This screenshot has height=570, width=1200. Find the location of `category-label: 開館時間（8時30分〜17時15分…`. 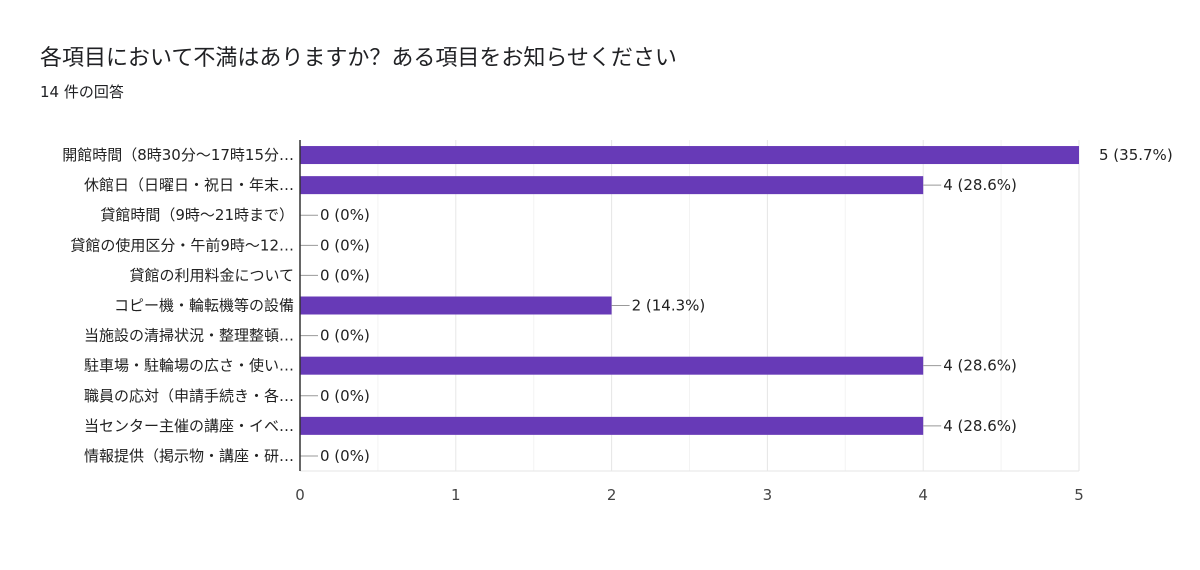

category-label: 開館時間（8時30分〜17時15分… is located at coordinates (178, 155).